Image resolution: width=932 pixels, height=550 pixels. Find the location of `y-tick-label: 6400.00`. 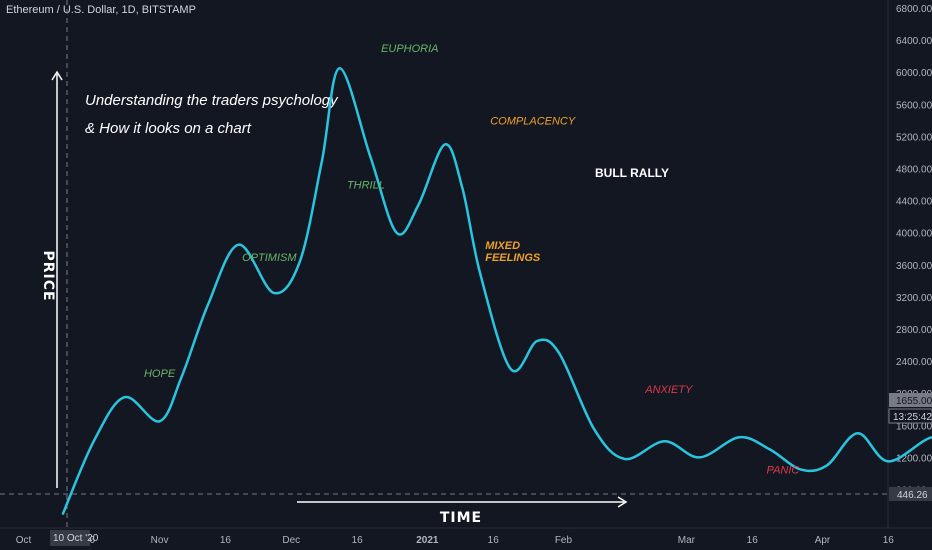

y-tick-label: 6400.00 is located at coordinates (914, 41).